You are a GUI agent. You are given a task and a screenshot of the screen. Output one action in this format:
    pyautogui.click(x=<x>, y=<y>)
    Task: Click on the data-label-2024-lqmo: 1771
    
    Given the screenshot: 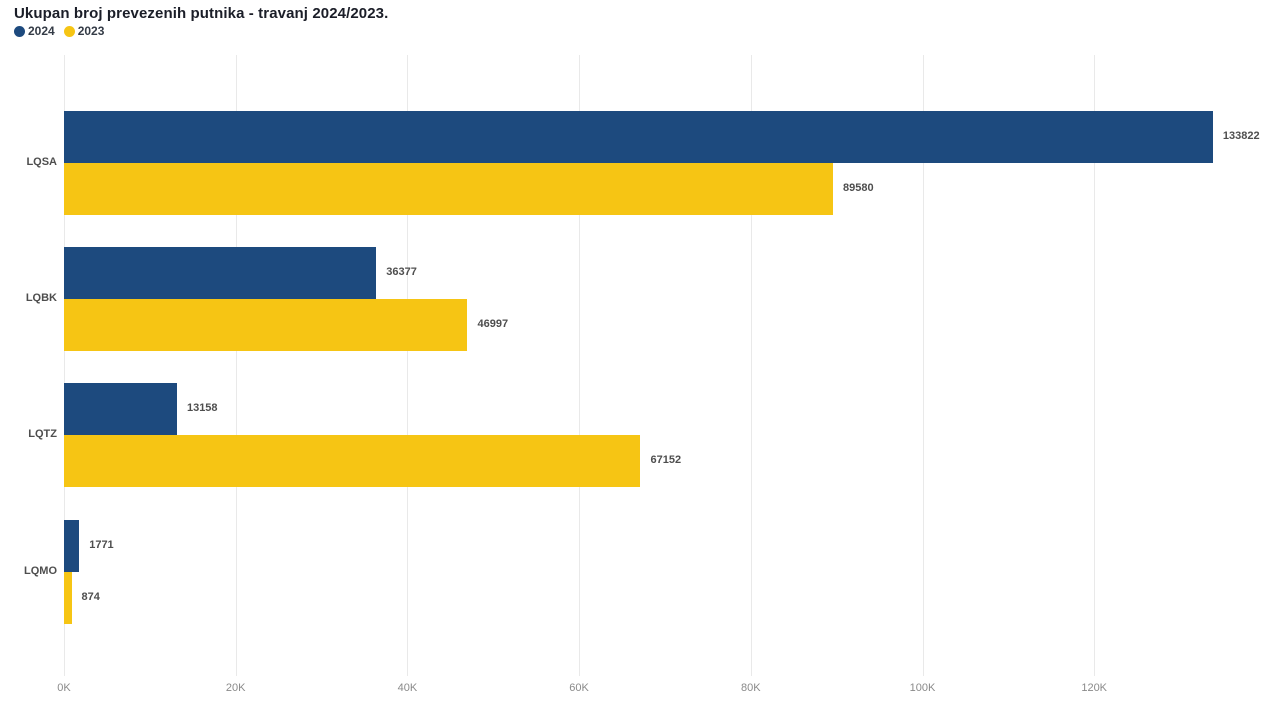 What is the action you would take?
    pyautogui.click(x=101, y=544)
    